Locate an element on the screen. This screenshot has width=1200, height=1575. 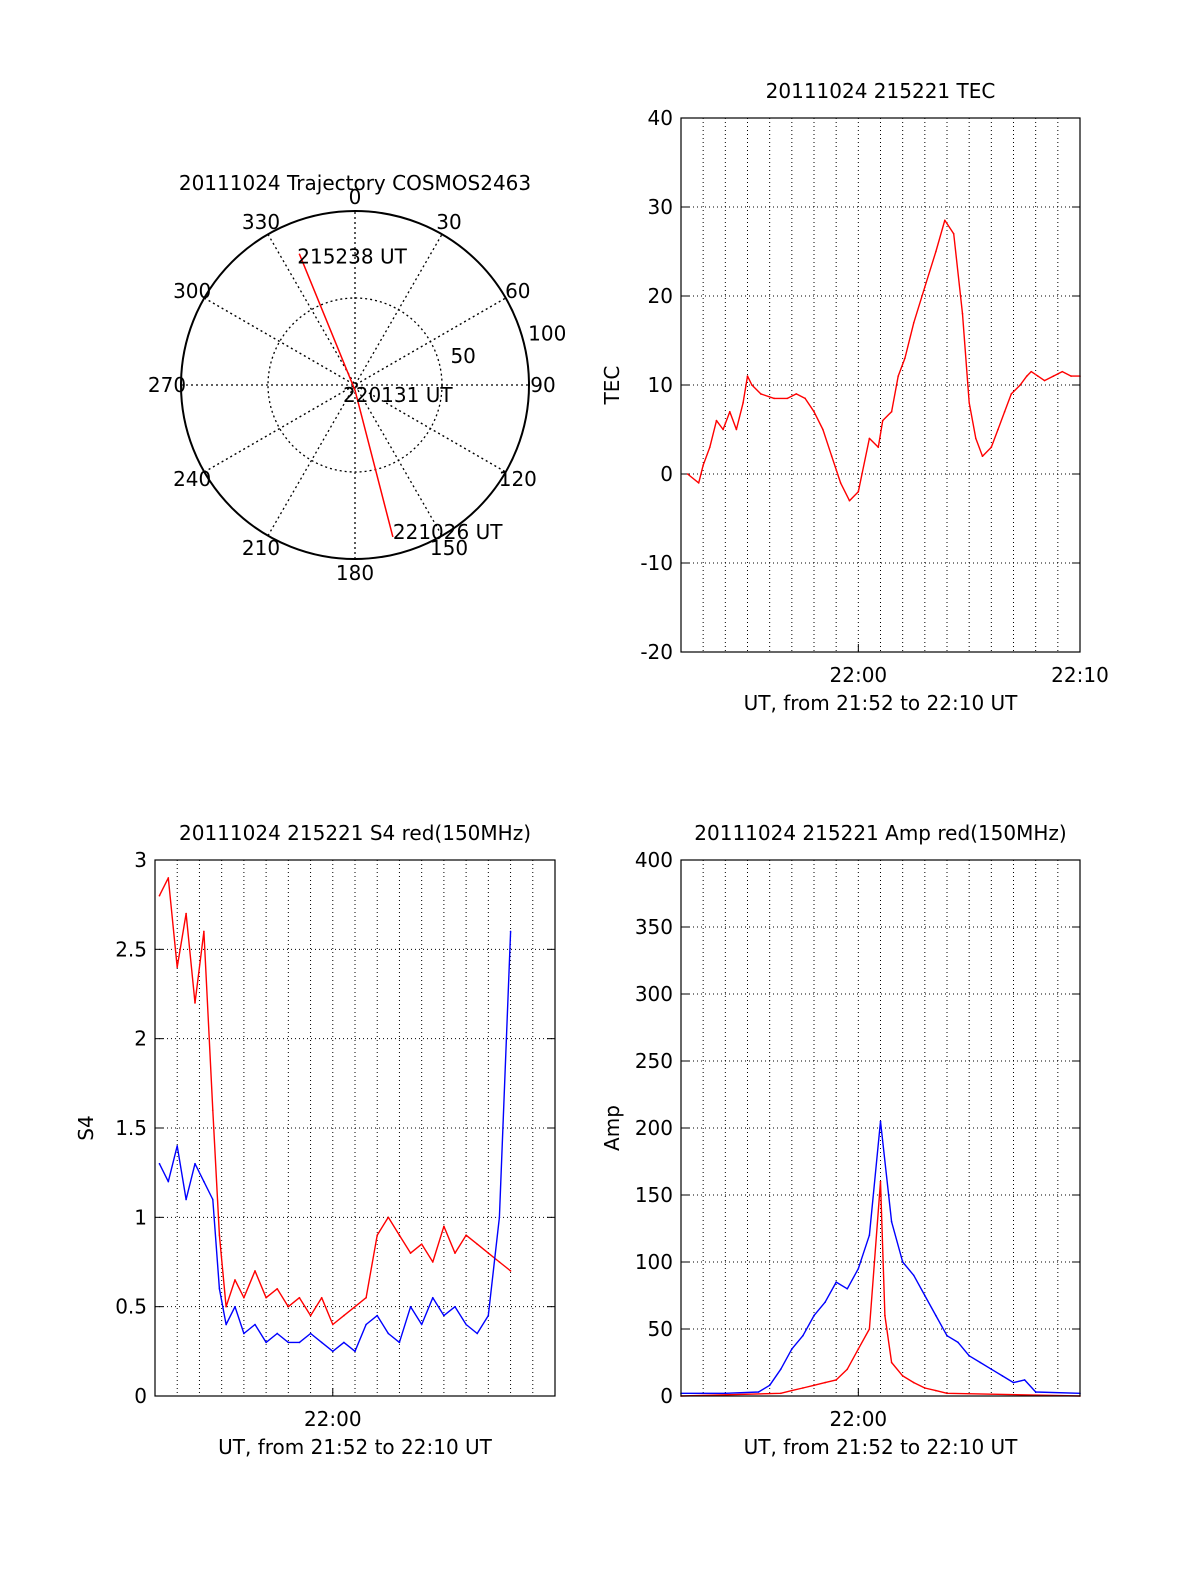
amp-ytick-label: 100 is located at coordinates (654, 1262).